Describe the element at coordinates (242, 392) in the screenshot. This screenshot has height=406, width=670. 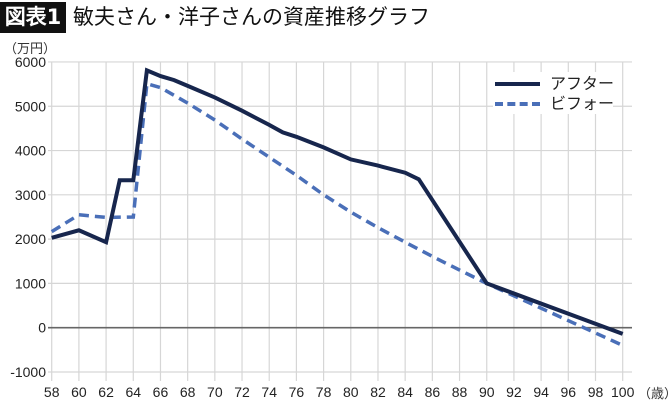
I see `x-tick-label: 72` at that location.